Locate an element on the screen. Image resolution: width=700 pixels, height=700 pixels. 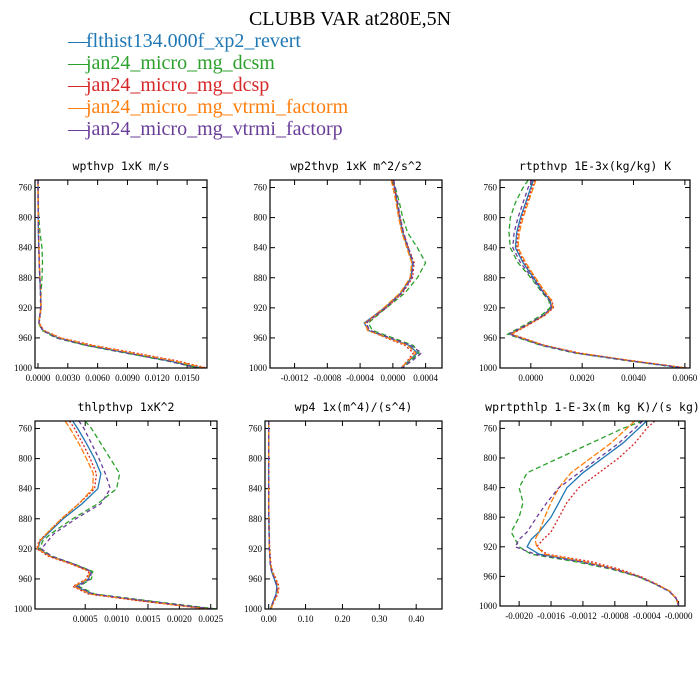
legend-label: flthist134.000f_xp2_revert is located at coordinates (193, 41).